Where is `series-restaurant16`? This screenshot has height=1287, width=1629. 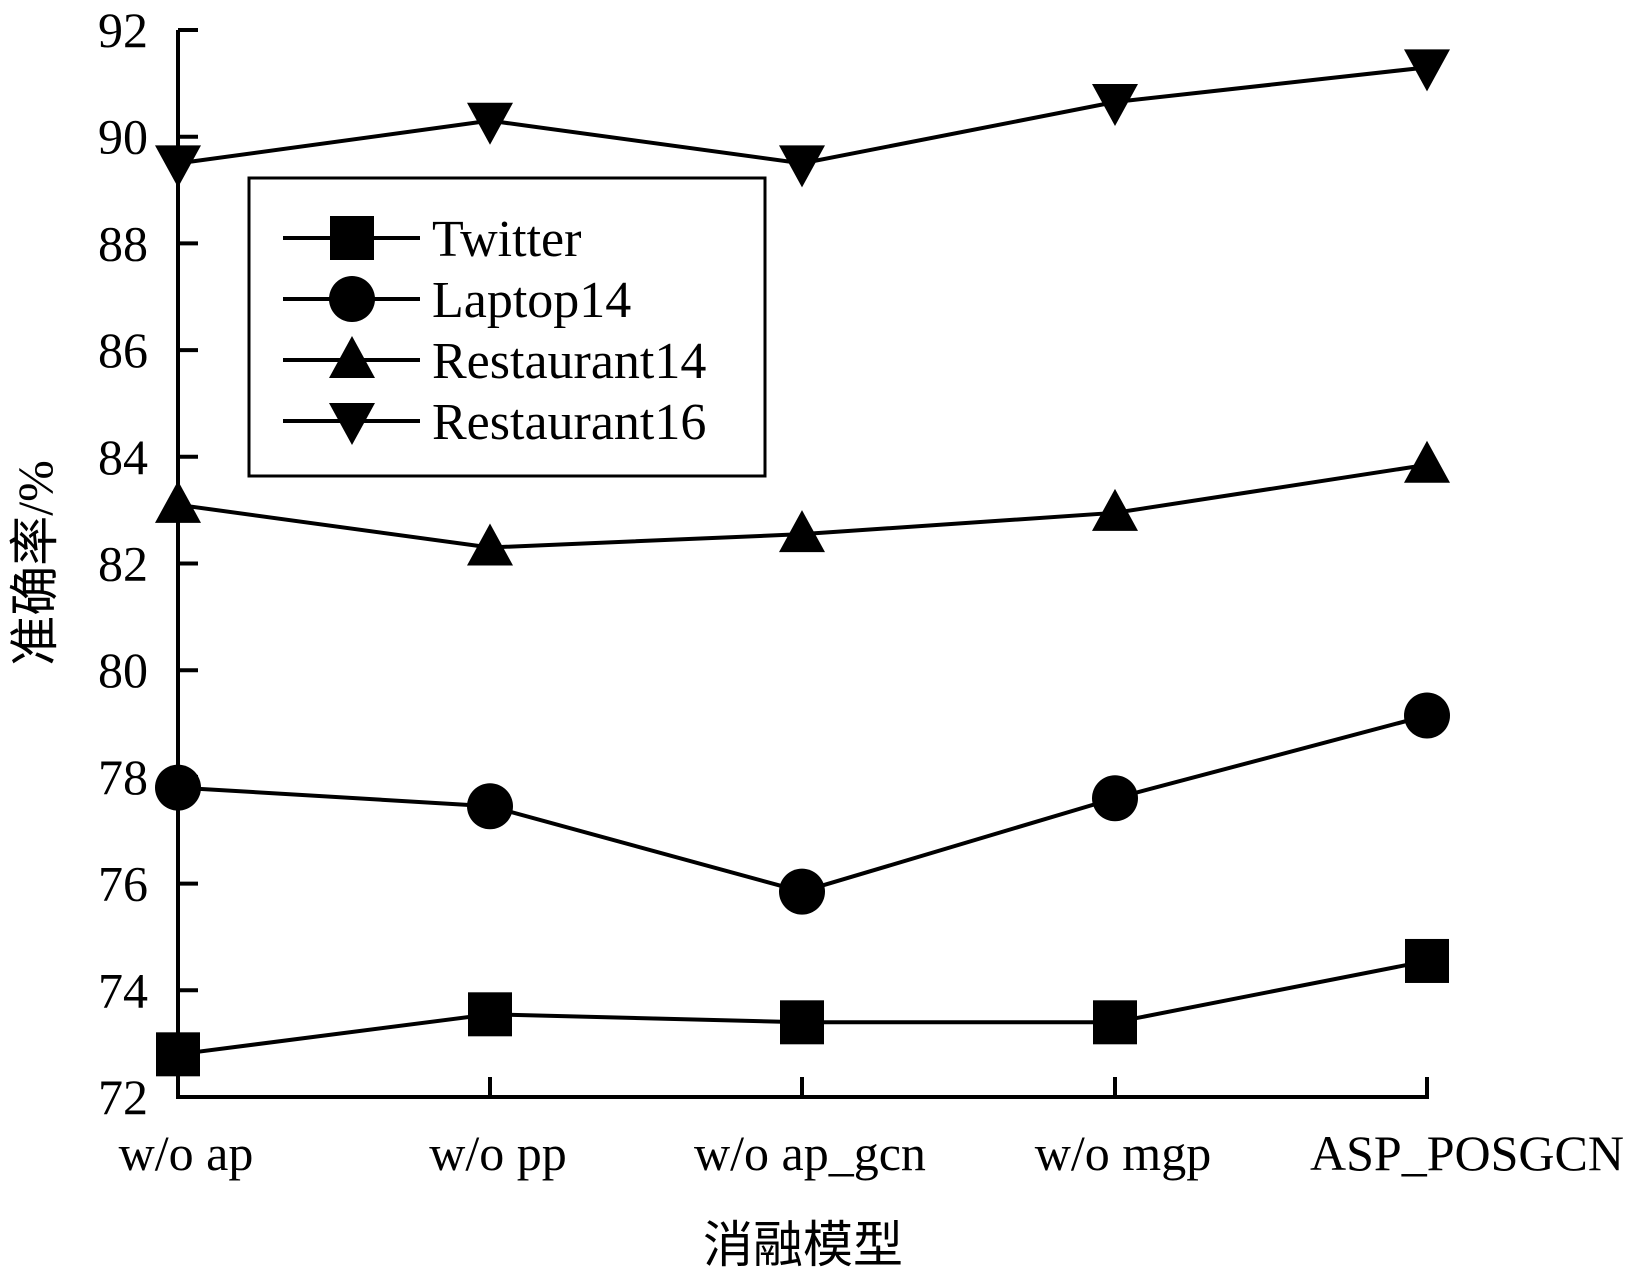
series-restaurant16 is located at coordinates (802, 118).